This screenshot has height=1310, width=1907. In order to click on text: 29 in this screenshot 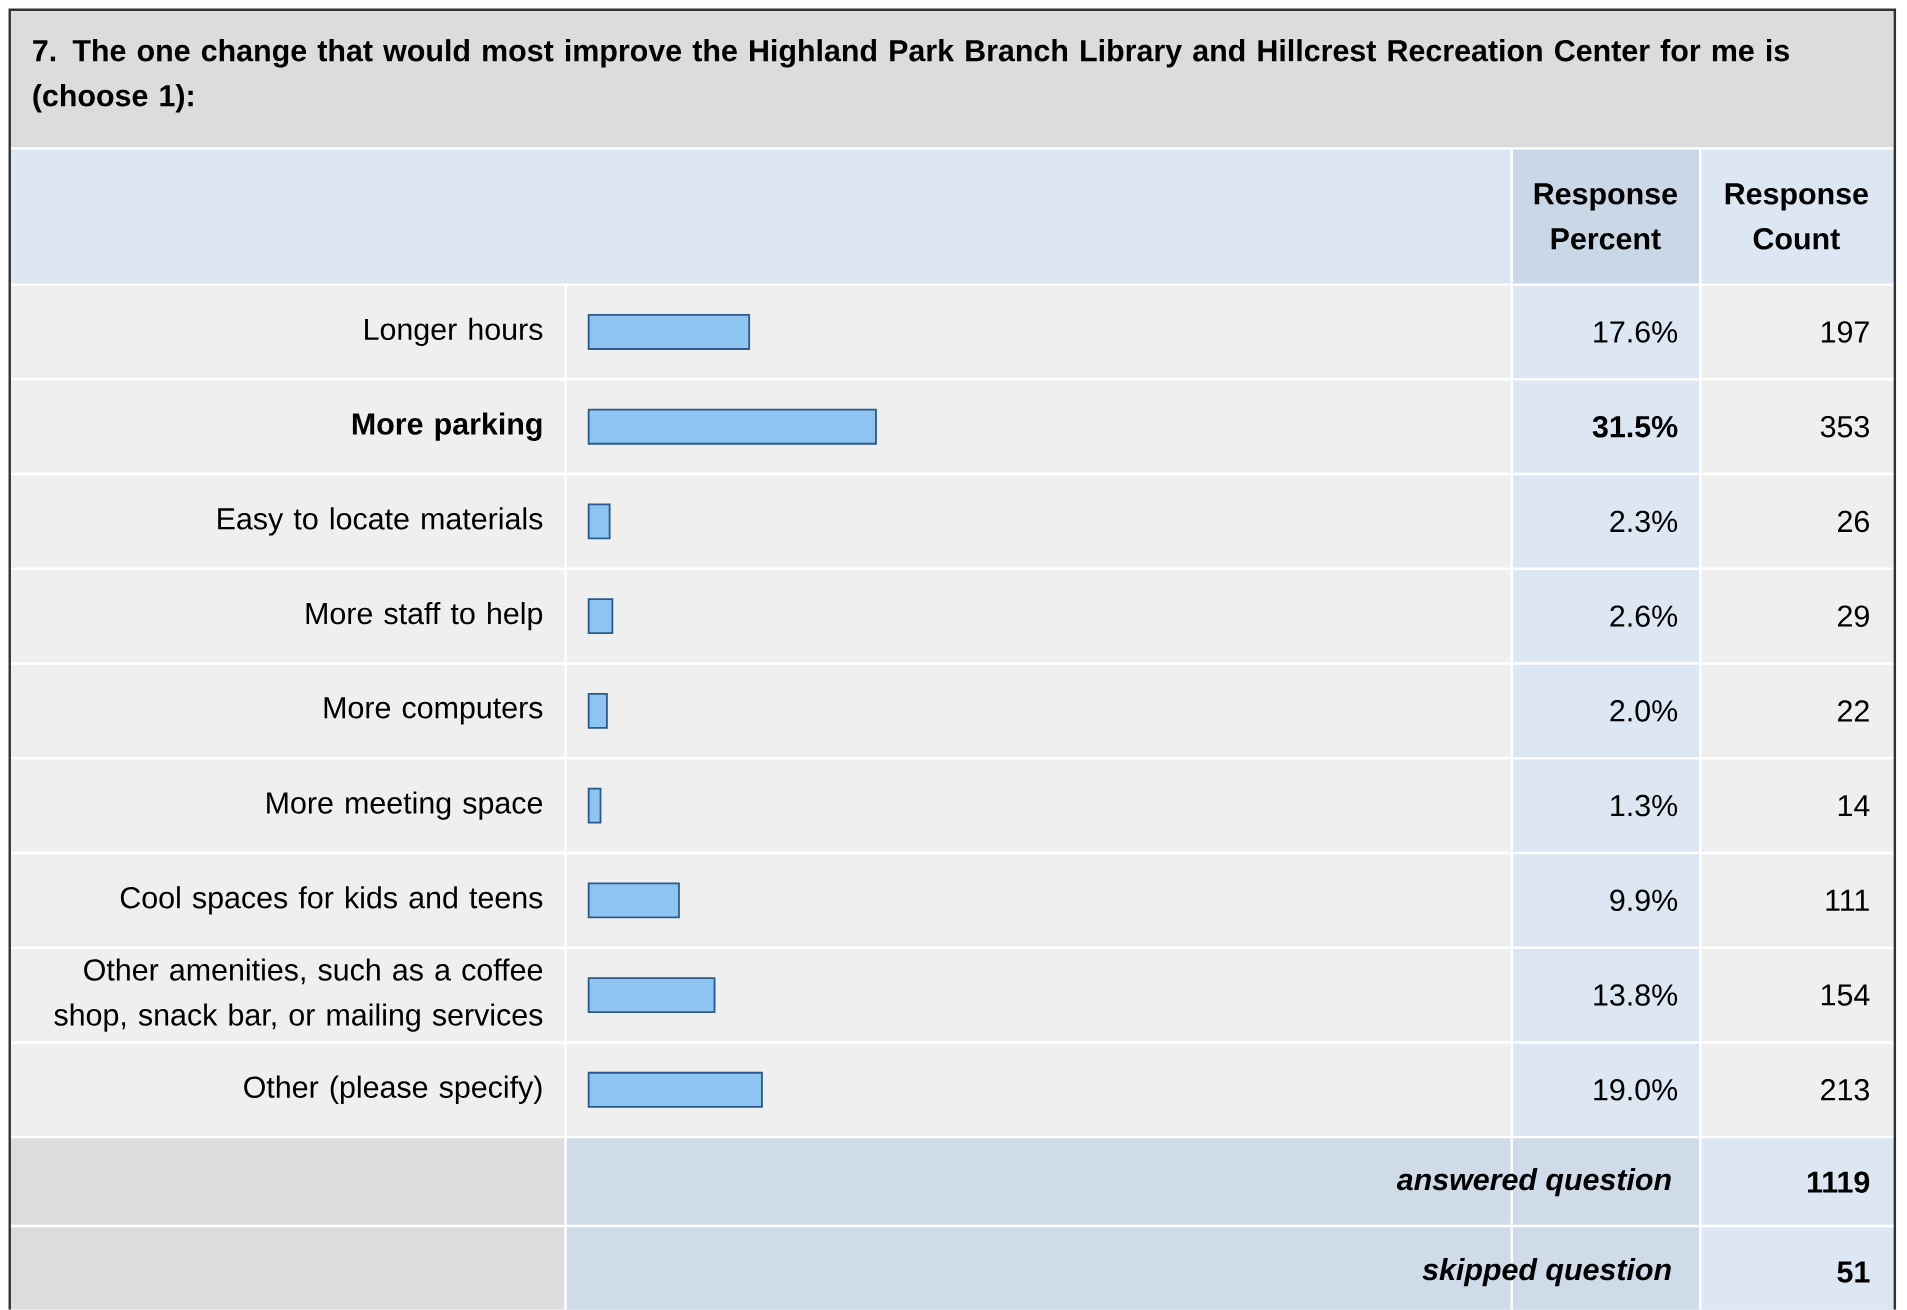, I will do `click(1853, 616)`.